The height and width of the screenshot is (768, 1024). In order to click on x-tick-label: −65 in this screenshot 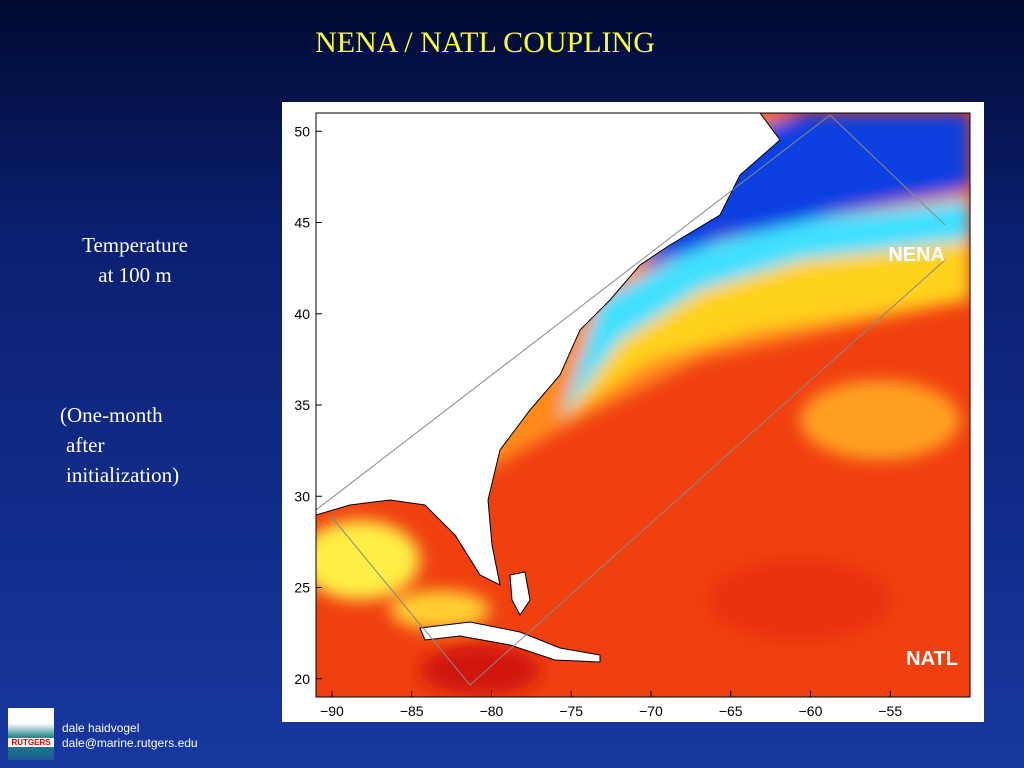, I will do `click(731, 711)`.